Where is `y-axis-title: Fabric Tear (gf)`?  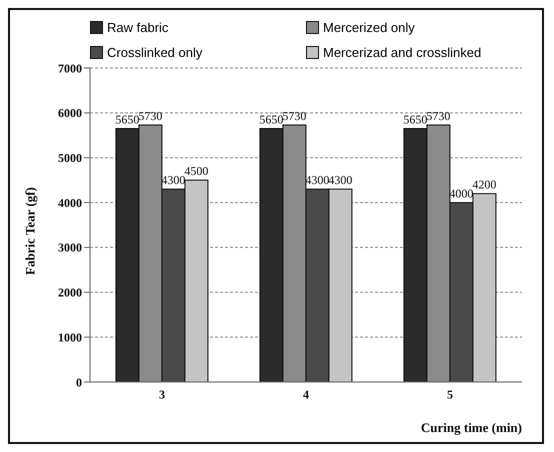
y-axis-title: Fabric Tear (gf) is located at coordinates (30, 231).